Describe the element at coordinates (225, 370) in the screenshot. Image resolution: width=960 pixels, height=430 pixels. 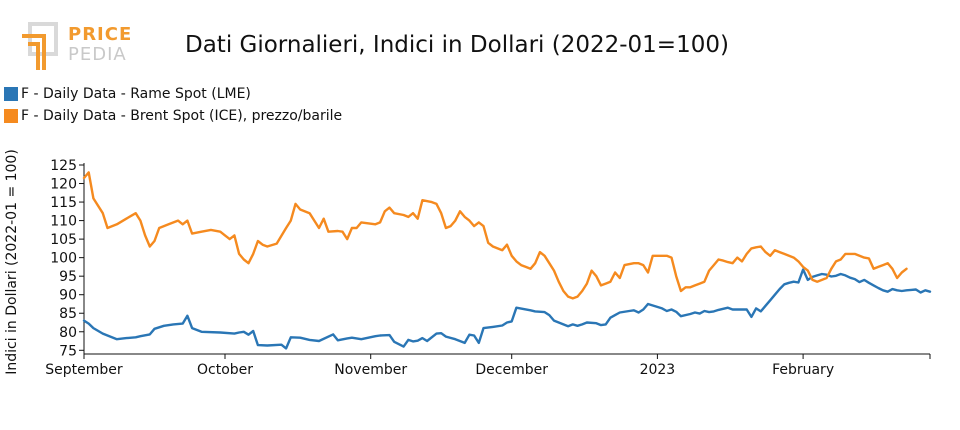
I see `x-tick-label: October` at that location.